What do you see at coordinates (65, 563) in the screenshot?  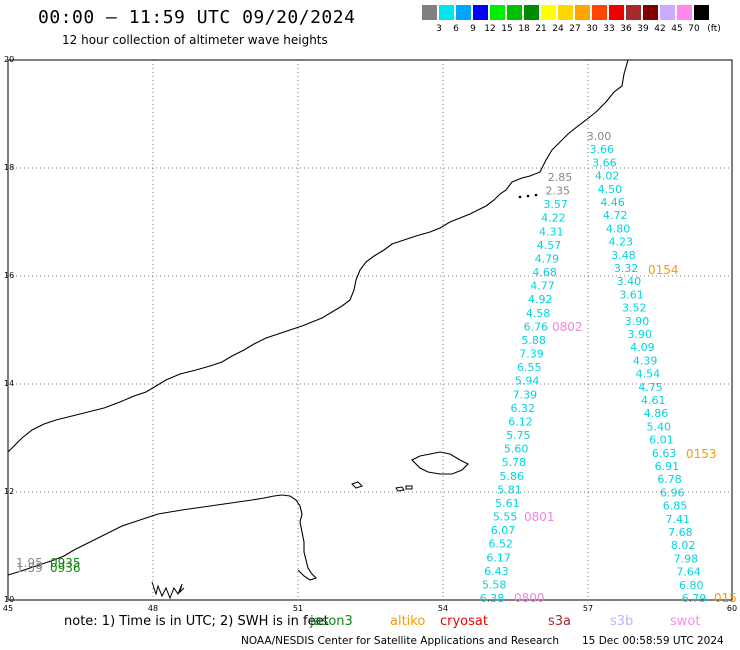 I see `pass-time-label: 0935` at bounding box center [65, 563].